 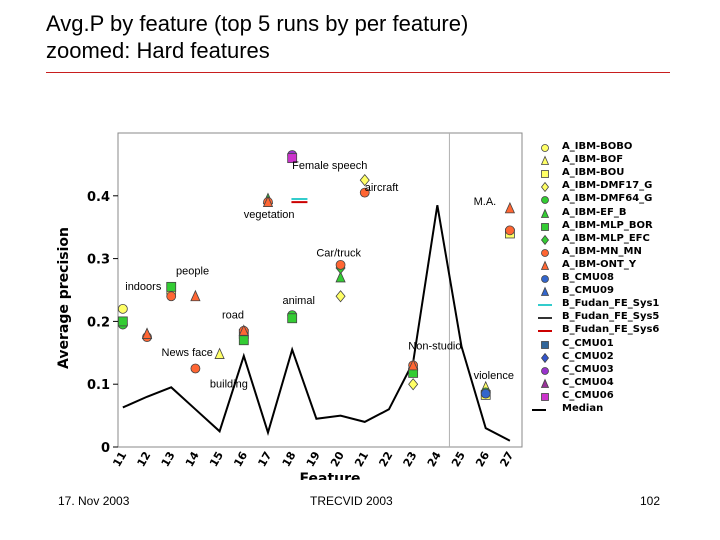 I want to click on x-tick-label: 16, so click(x=240, y=459).